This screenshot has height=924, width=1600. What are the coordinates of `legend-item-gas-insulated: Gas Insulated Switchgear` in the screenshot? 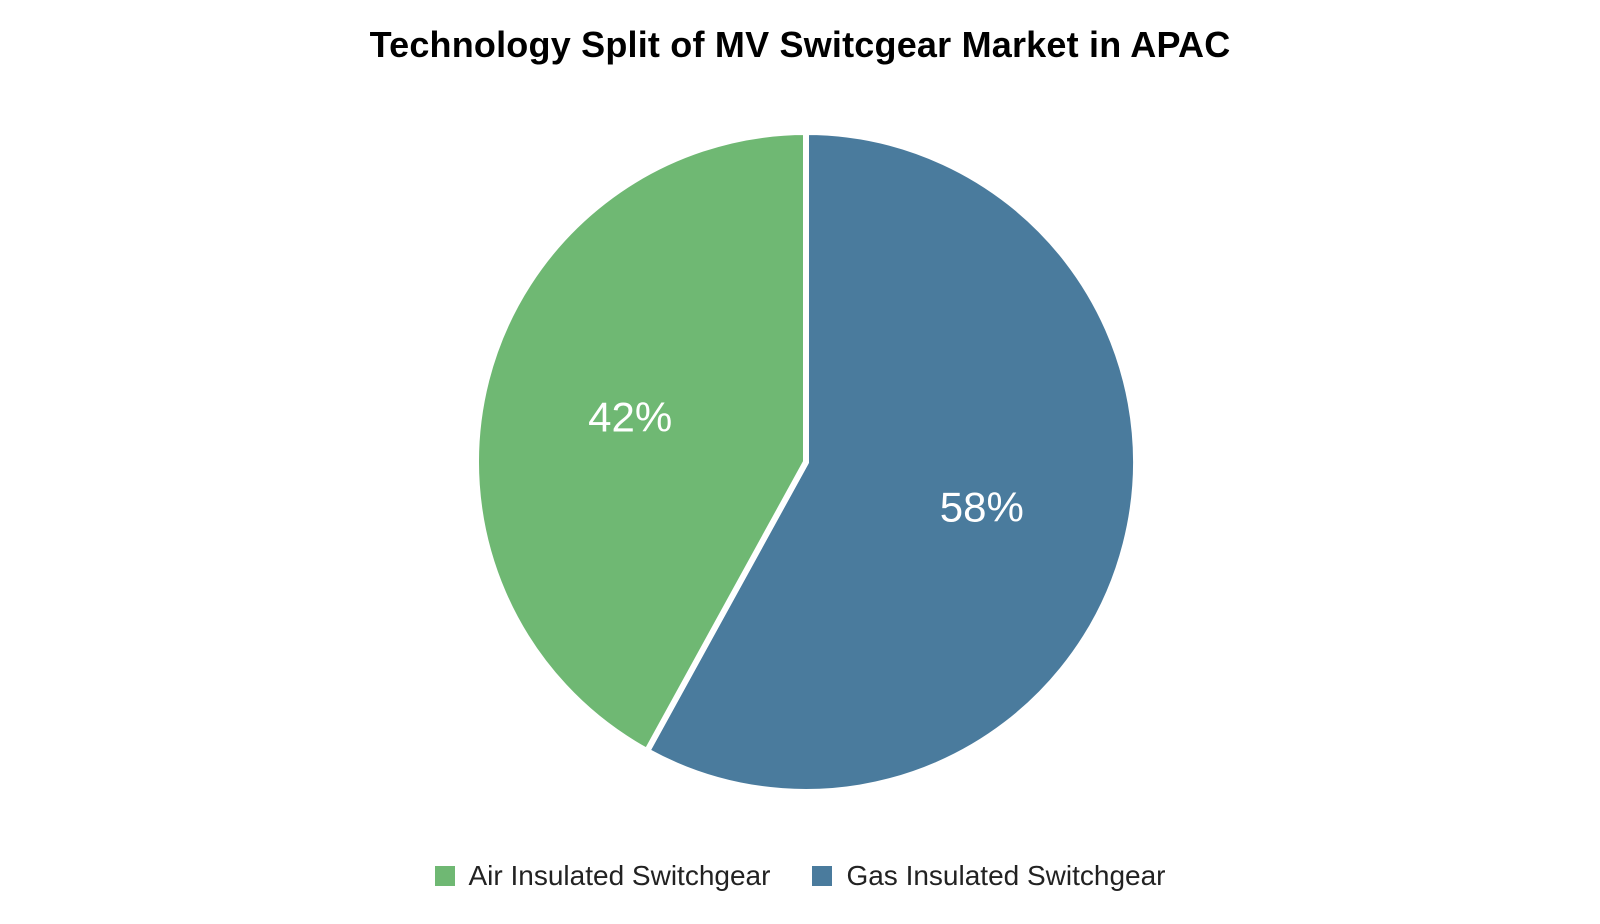 It's located at (989, 876).